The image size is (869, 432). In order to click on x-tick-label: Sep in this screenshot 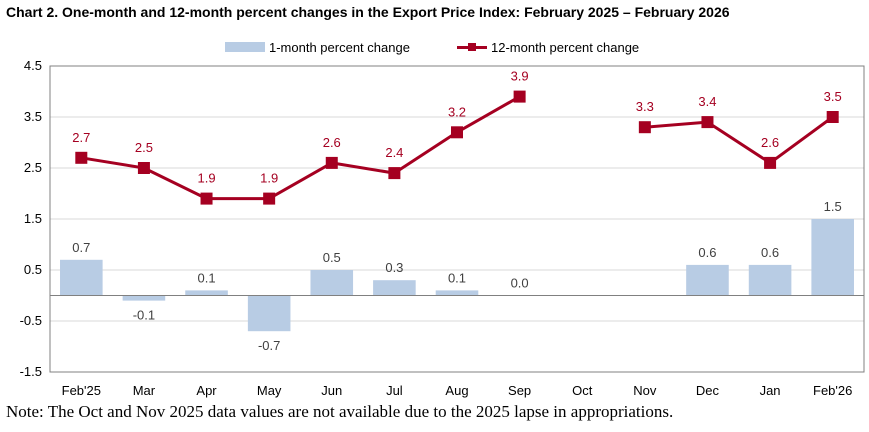, I will do `click(519, 390)`.